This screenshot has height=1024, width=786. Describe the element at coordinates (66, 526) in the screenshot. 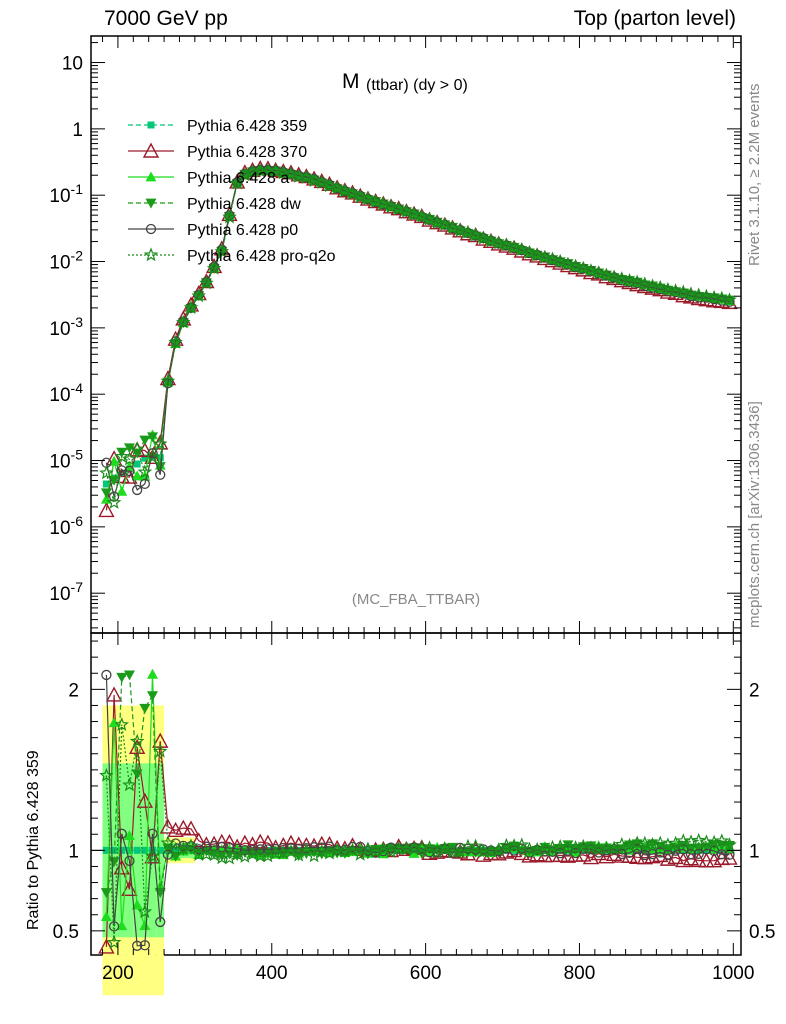

I see `y-tick-label: 10⁻⁶` at that location.